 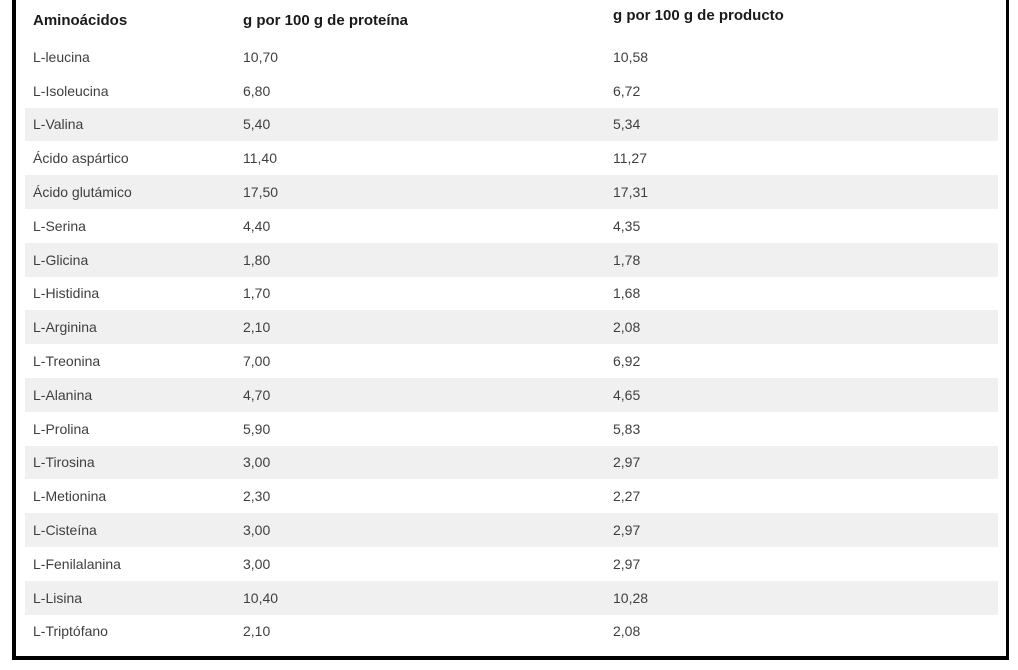 What do you see at coordinates (59, 225) in the screenshot?
I see `amino-acid-name: L-Serina` at bounding box center [59, 225].